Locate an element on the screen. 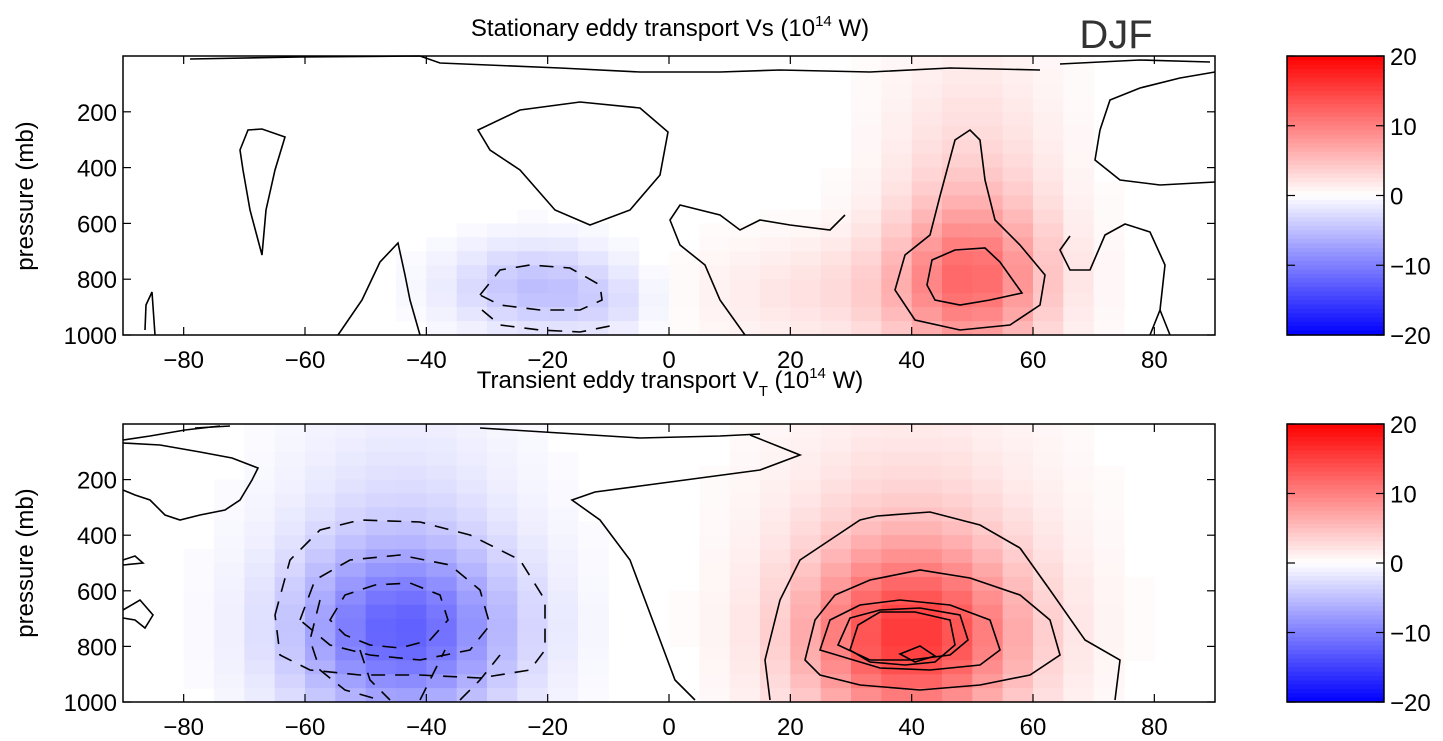  x-tick-label: 80 is located at coordinates (1154, 360).